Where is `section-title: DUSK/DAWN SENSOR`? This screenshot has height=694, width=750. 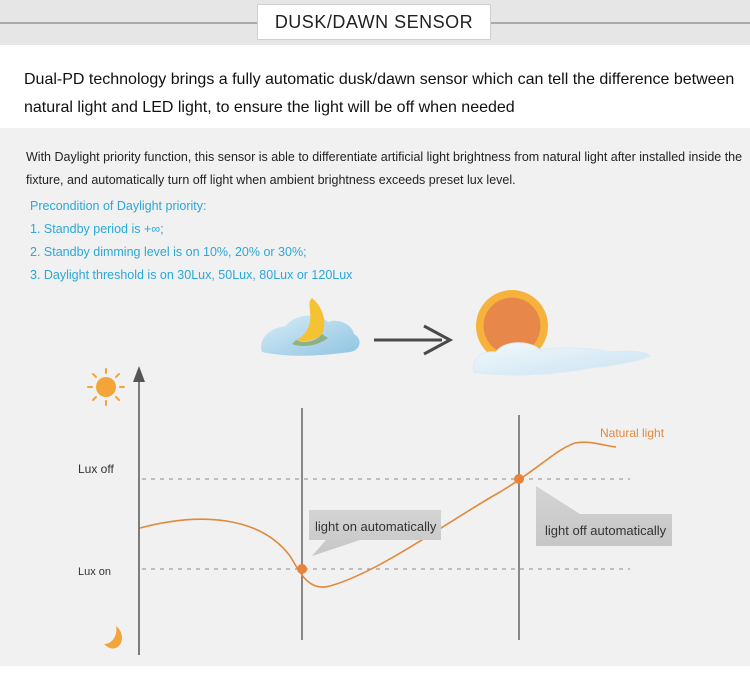 section-title: DUSK/DAWN SENSOR is located at coordinates (374, 22).